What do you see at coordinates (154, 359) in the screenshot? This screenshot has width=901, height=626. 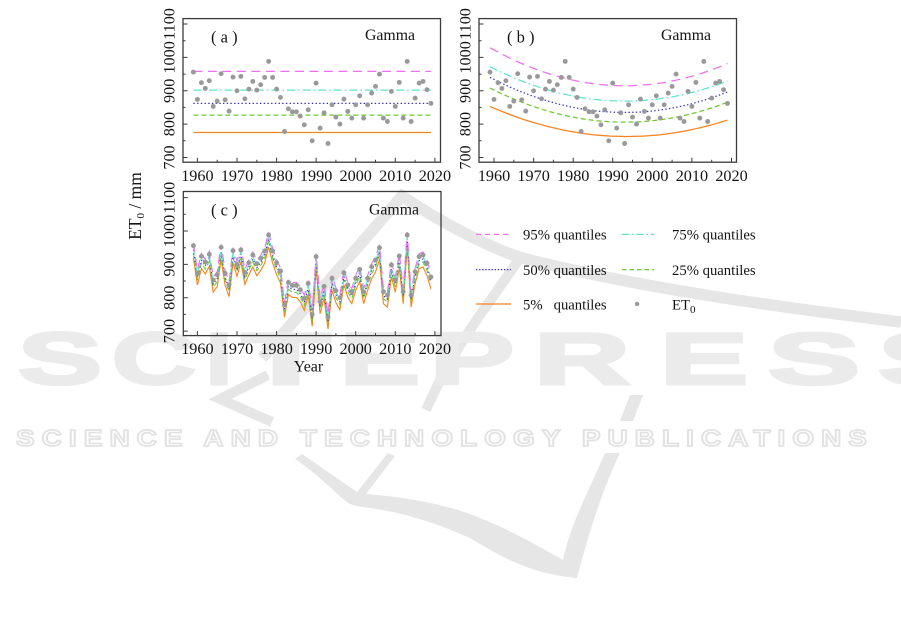 I see `svg-text: C` at bounding box center [154, 359].